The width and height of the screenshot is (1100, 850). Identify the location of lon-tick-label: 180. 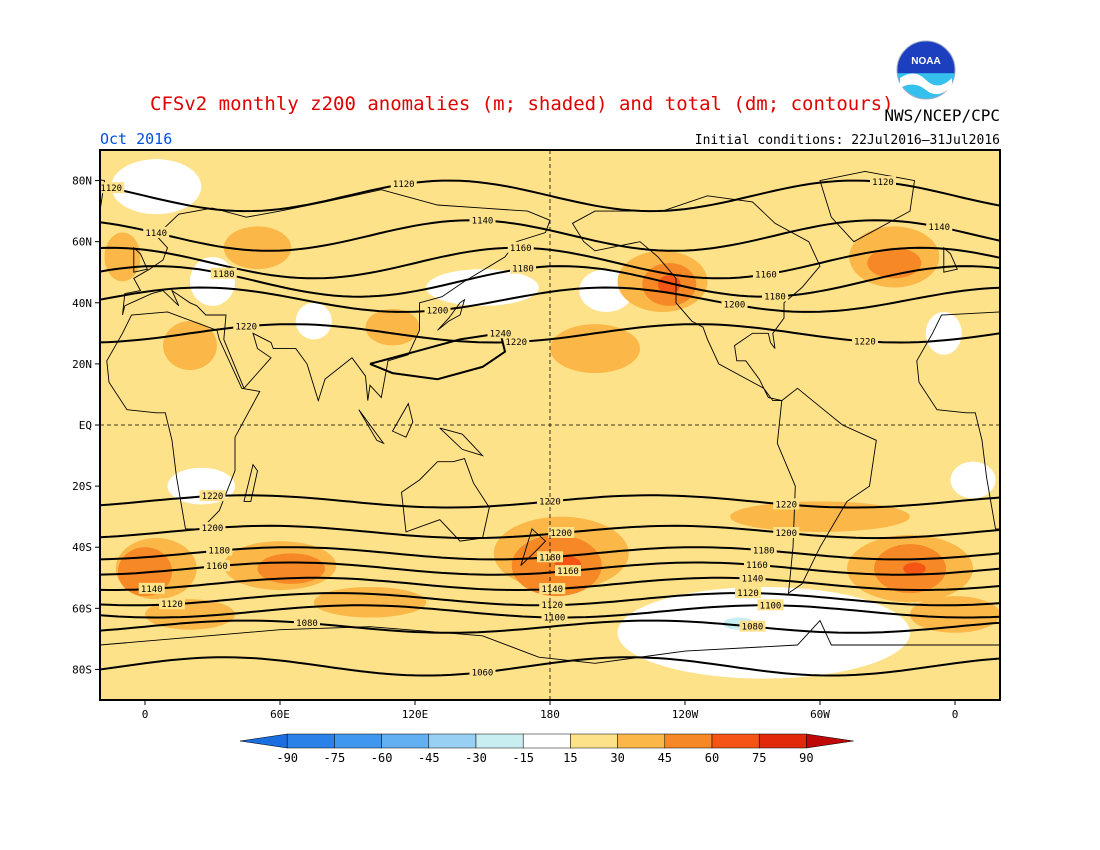
(550, 714).